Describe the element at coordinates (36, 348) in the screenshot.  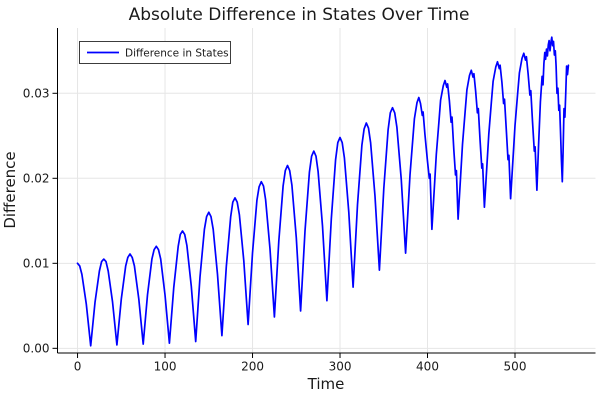
I see `y-tick-label: 0.00` at that location.